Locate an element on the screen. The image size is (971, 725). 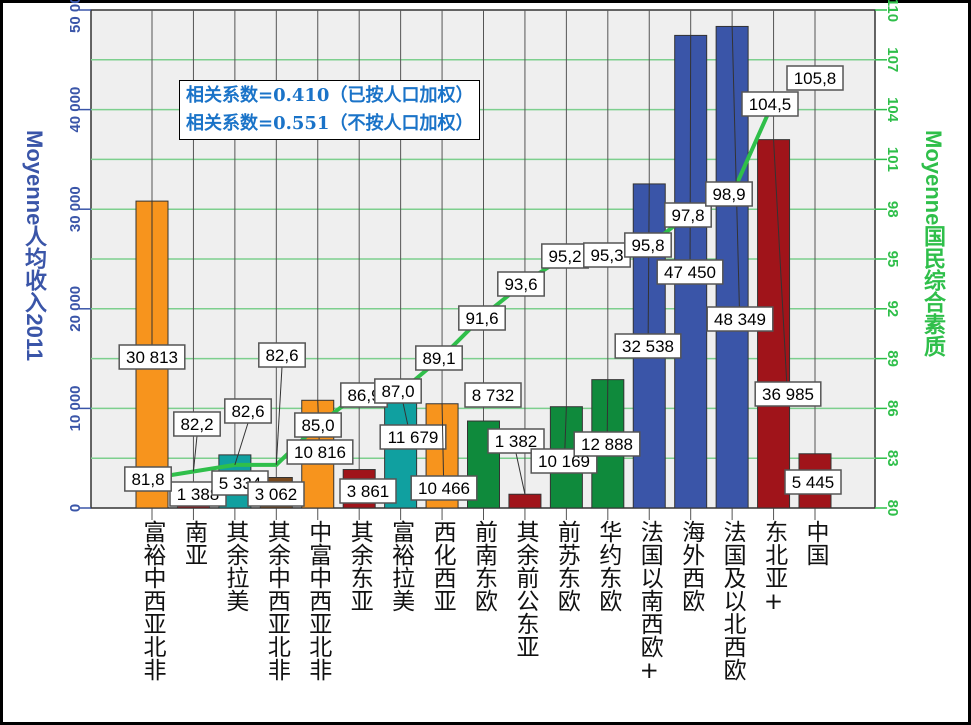
category-label: 其余前公东亚 is located at coordinates (524, 589).